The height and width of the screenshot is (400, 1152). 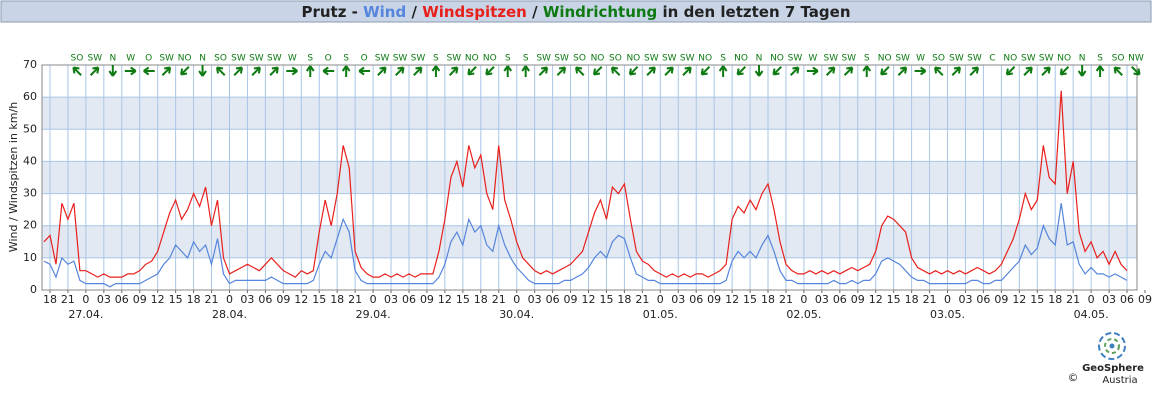 I want to click on y-tick-label: 20, so click(x=30, y=225).